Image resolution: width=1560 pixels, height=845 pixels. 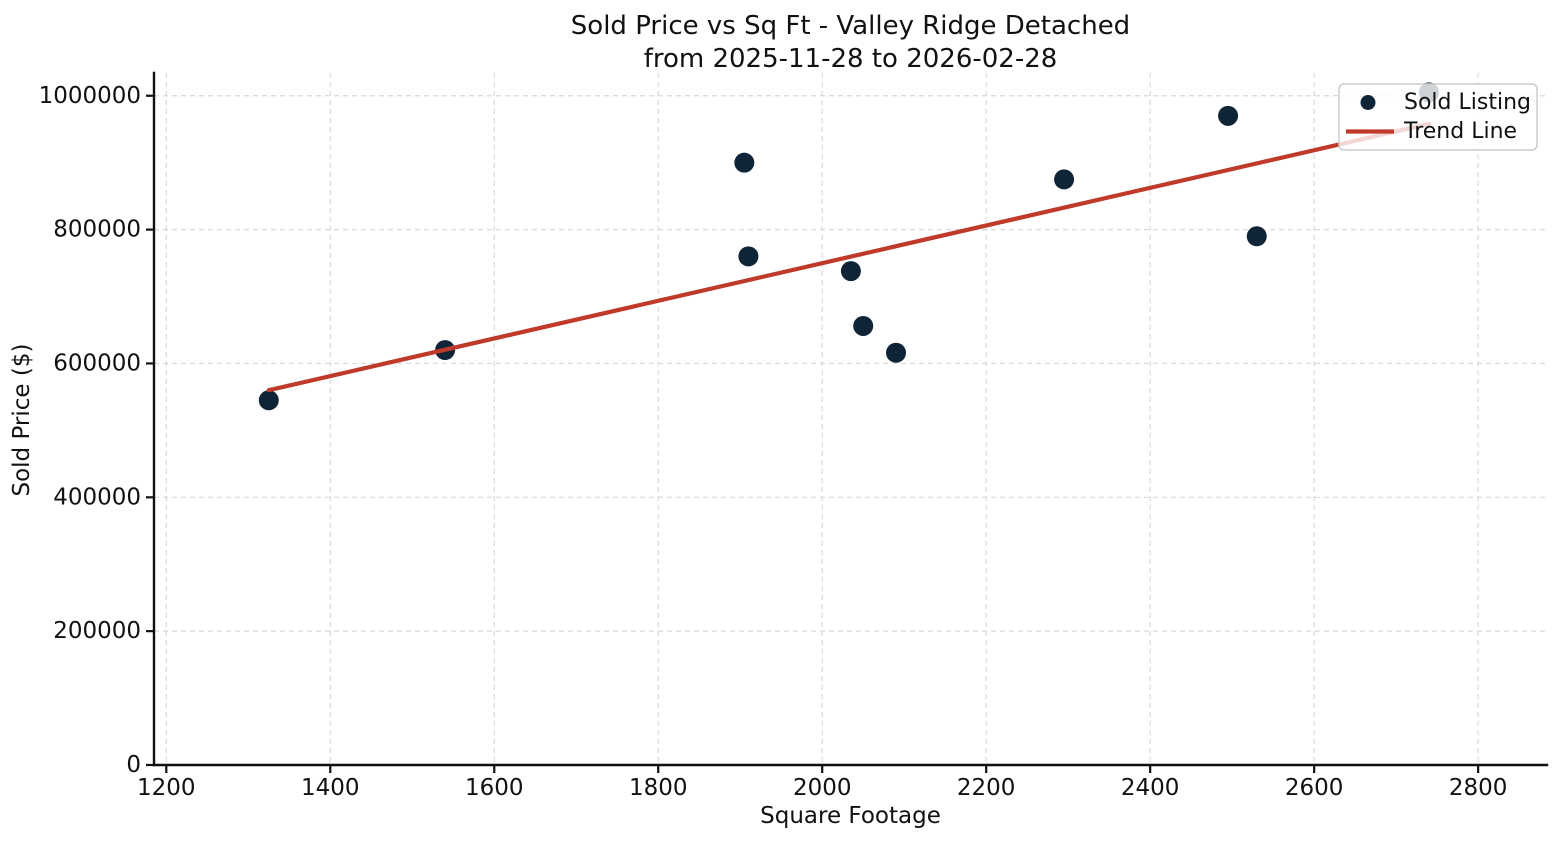 I want to click on x-tick-label: 2600, so click(x=1314, y=788).